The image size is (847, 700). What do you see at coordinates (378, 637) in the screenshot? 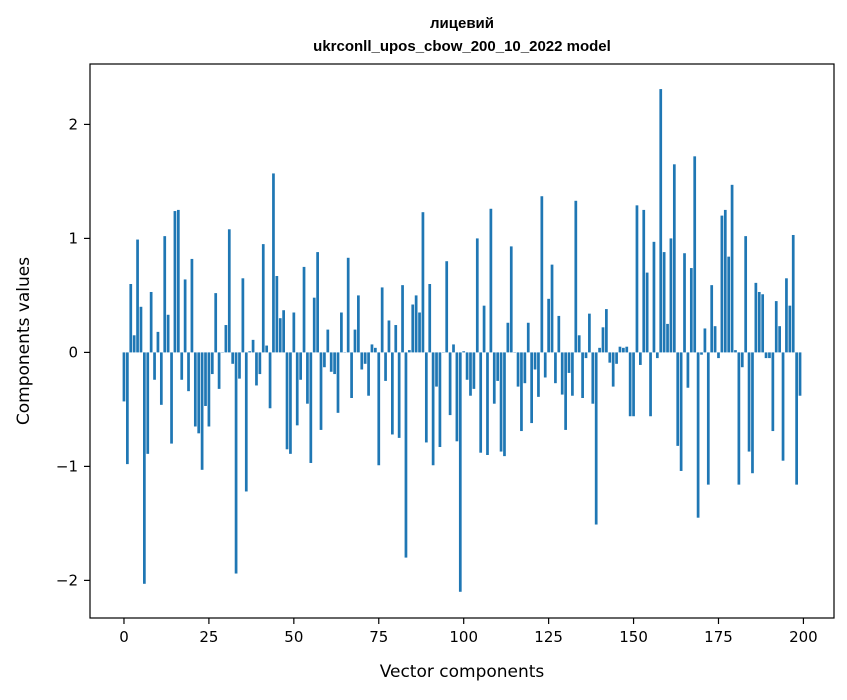
I see `x-tick-label: 75` at bounding box center [378, 637].